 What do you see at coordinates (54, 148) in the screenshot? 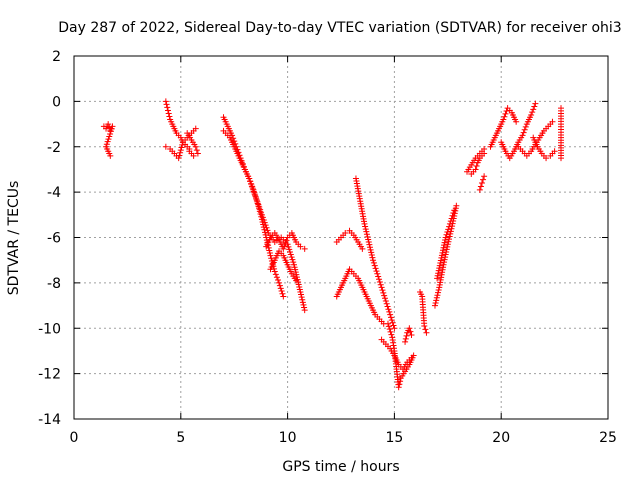
I see `y-tick-label: -2` at bounding box center [54, 148].